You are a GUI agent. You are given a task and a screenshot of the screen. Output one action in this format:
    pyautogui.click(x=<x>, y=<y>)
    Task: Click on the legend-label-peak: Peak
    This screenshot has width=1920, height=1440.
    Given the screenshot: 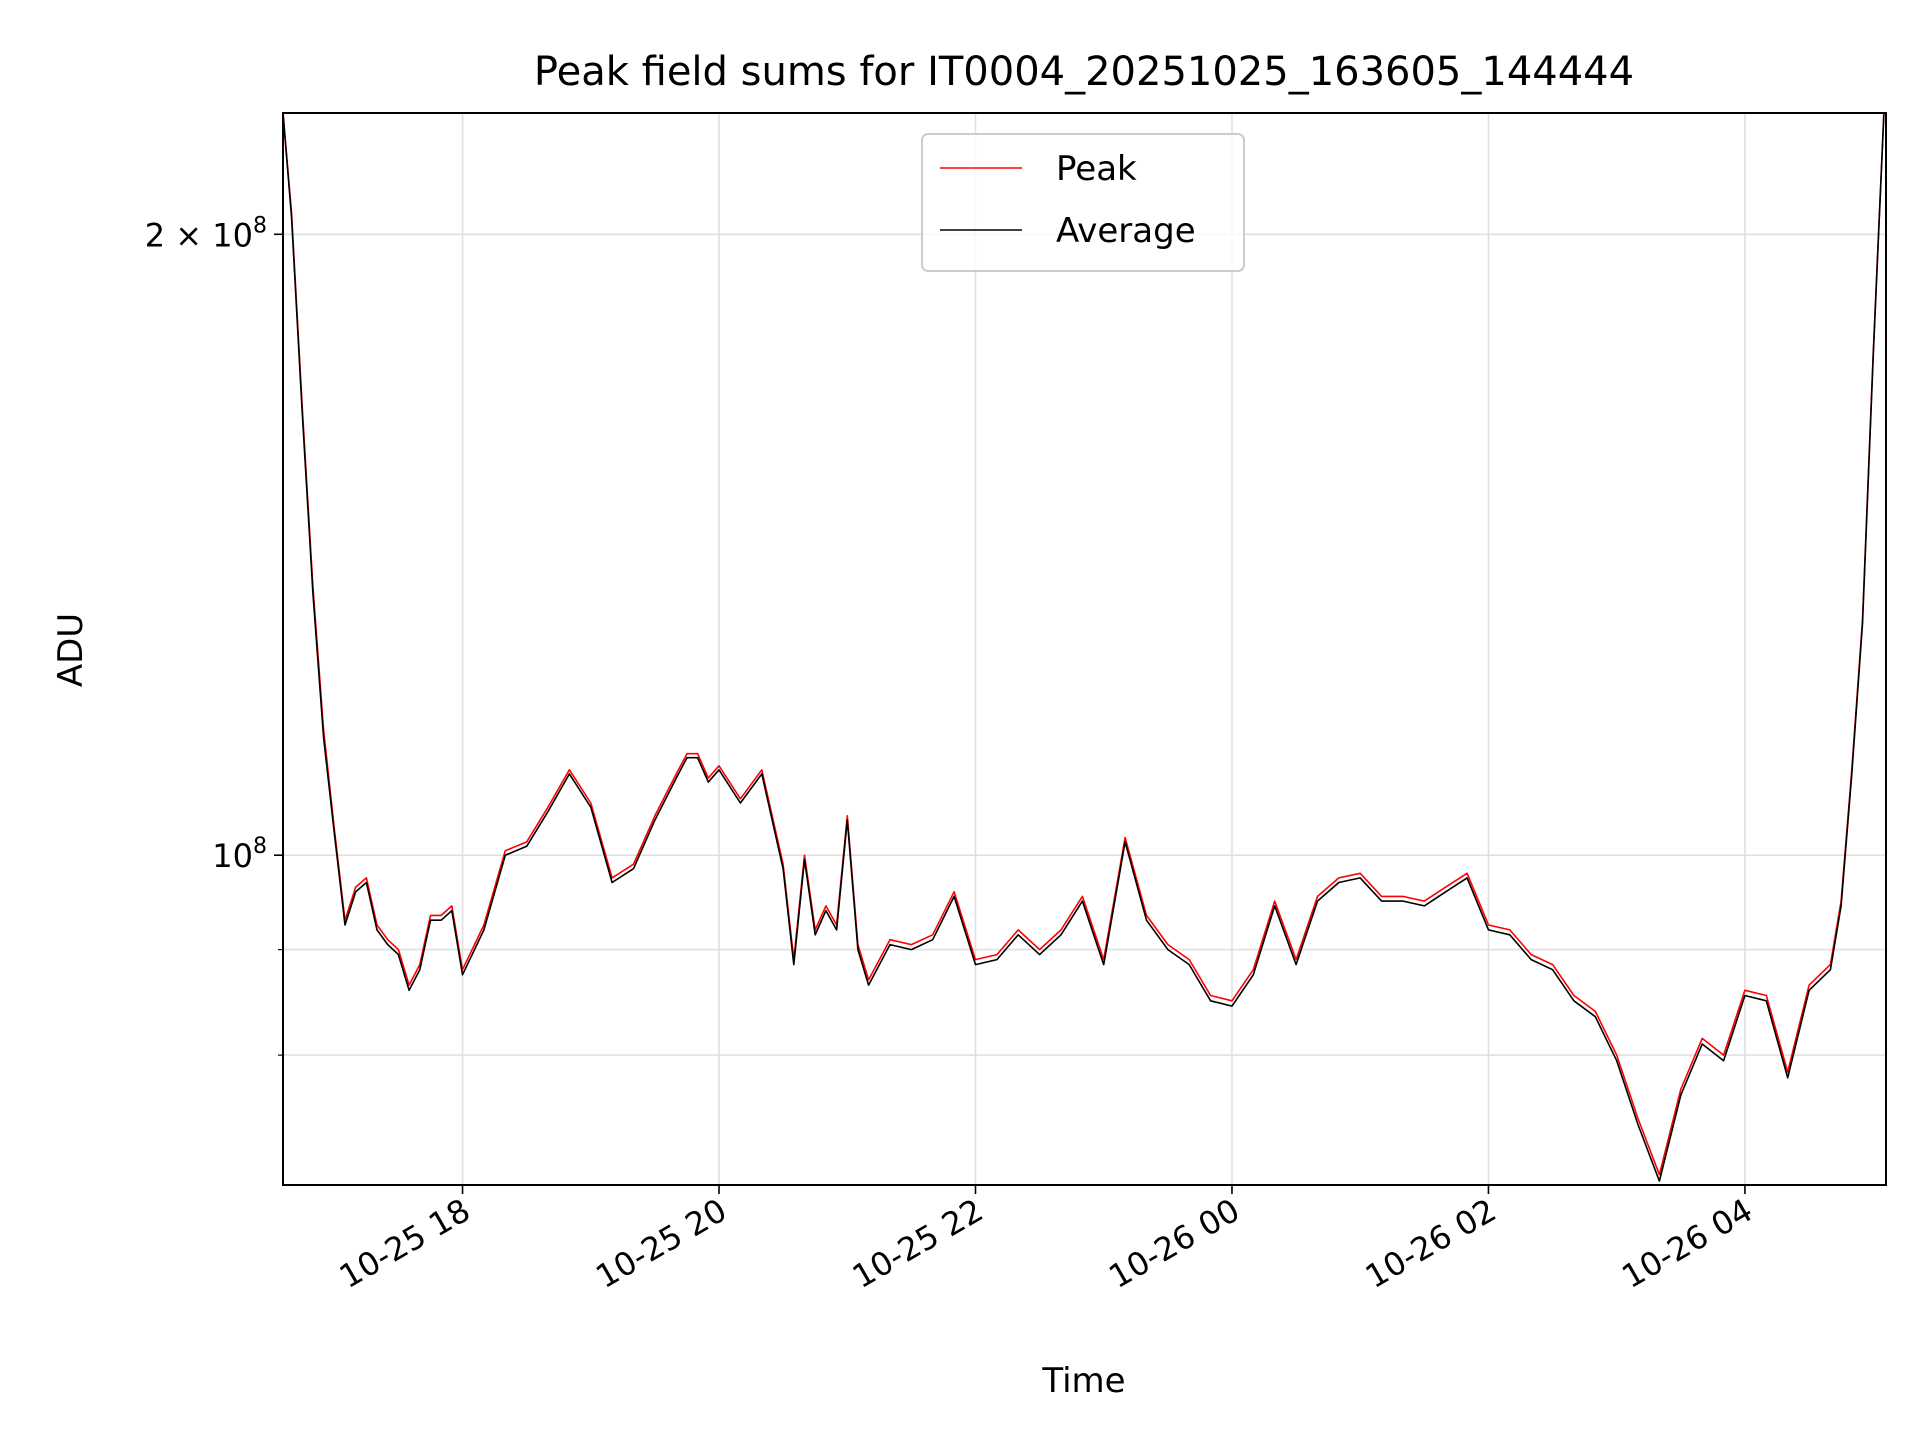 What is the action you would take?
    pyautogui.click(x=1096, y=169)
    